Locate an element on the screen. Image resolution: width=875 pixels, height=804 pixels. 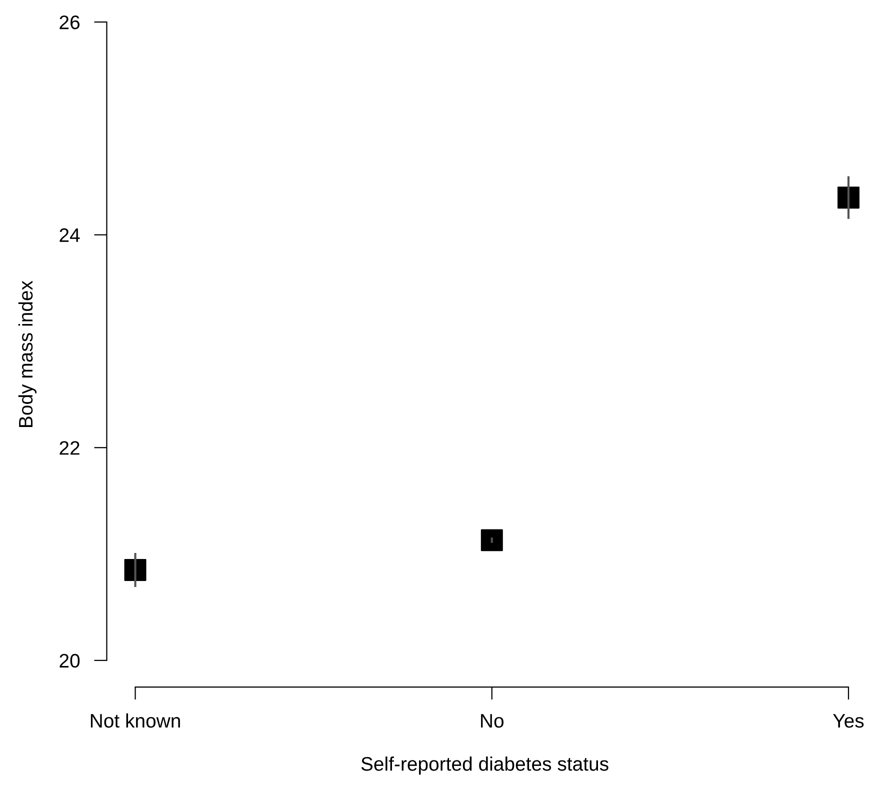
x-axis-title: Self-reported diabetes status is located at coordinates (484, 765).